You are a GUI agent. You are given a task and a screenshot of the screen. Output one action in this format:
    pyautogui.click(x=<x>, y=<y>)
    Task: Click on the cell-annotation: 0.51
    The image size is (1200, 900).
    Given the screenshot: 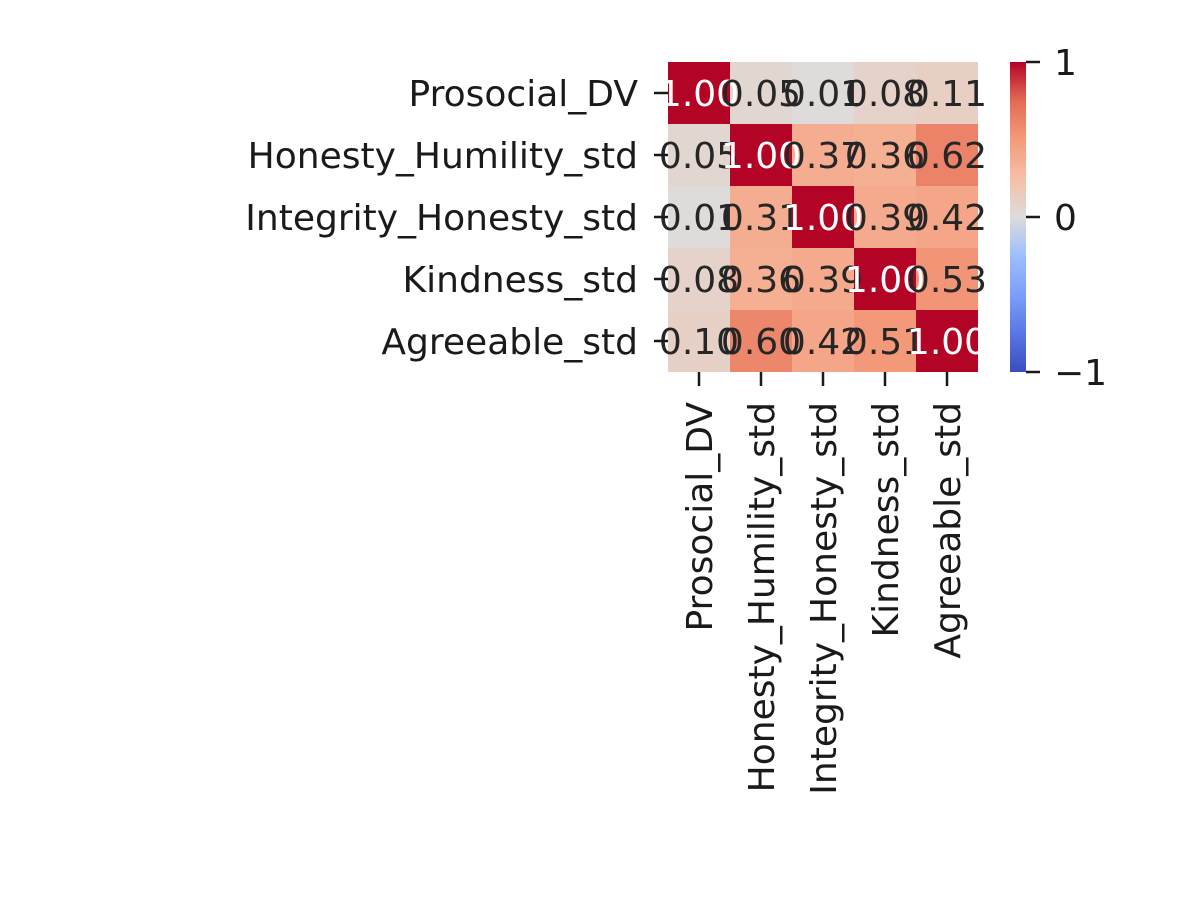 What is the action you would take?
    pyautogui.click(x=885, y=342)
    